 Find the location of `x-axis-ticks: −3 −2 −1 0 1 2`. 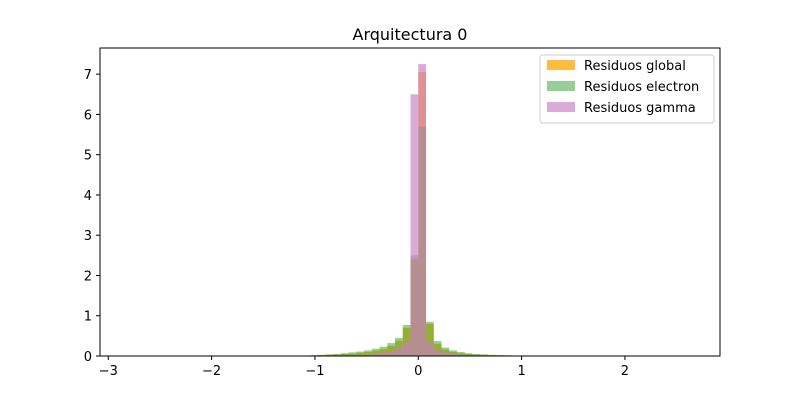

x-axis-ticks: −3 −2 −1 0 1 2 is located at coordinates (364, 367).